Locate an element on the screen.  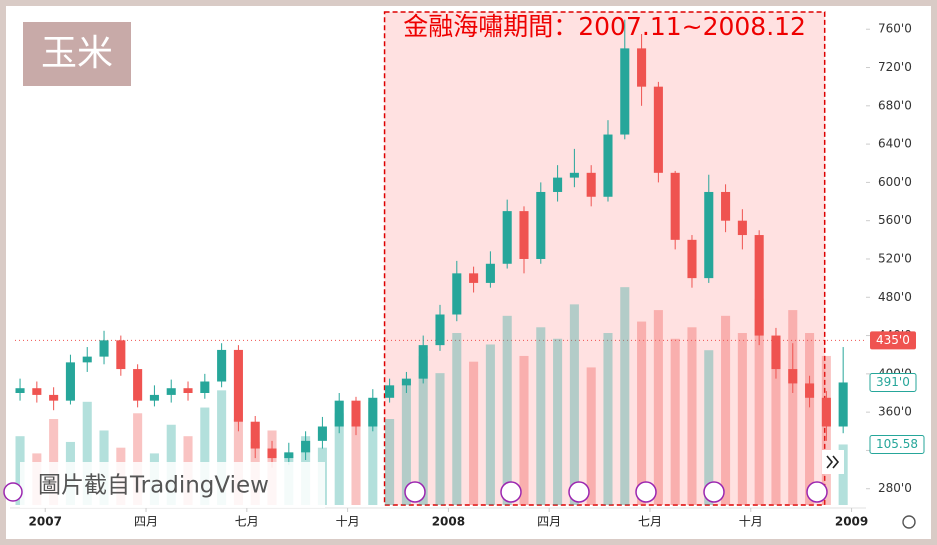
last-price-label: 391'0 is located at coordinates (893, 382).